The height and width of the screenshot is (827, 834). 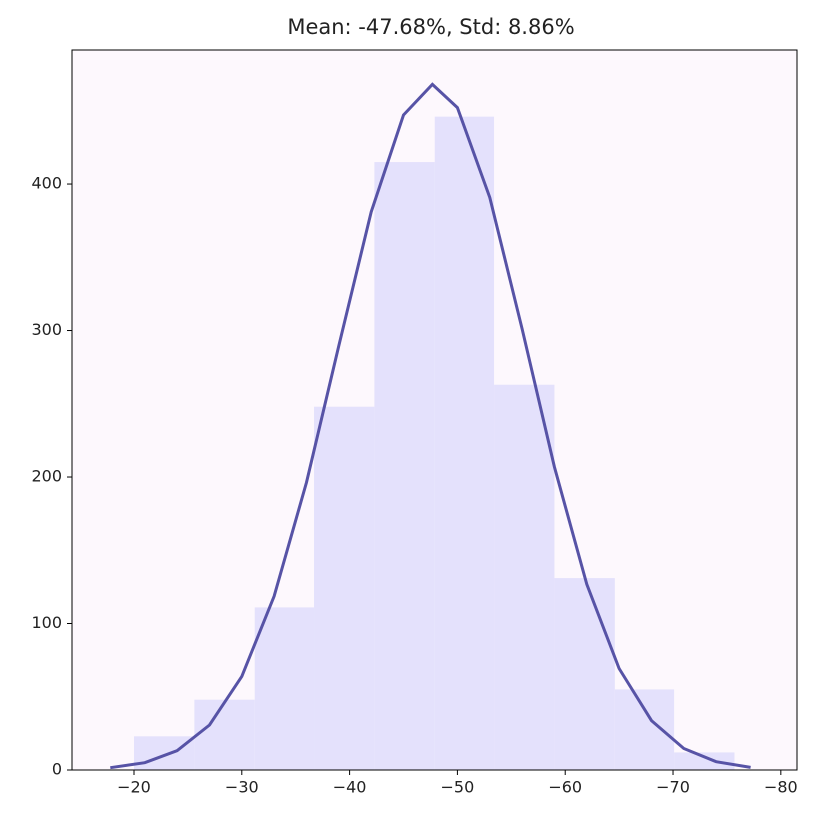 I want to click on y-tick-label: 400, so click(x=46, y=183).